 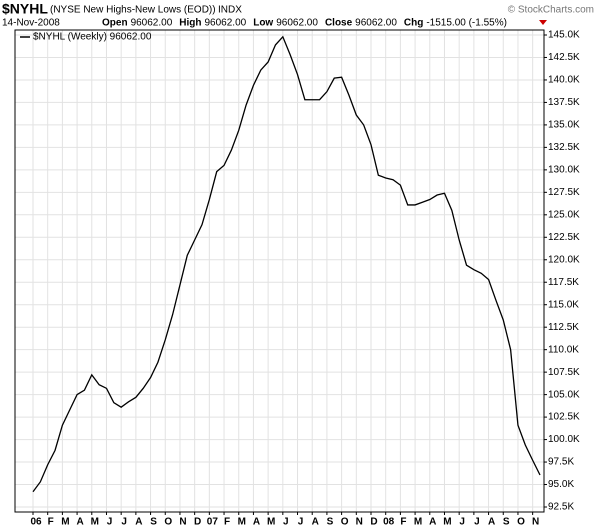 What do you see at coordinates (564, 80) in the screenshot?
I see `y-tick-label: 140.0K` at bounding box center [564, 80].